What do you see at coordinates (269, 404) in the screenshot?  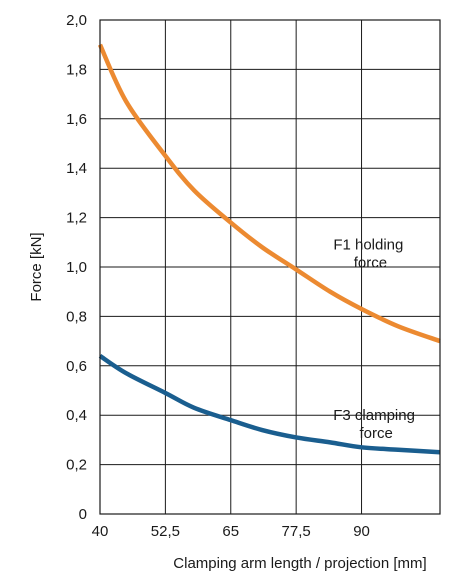 I see `series-f3-clamping-force-line` at bounding box center [269, 404].